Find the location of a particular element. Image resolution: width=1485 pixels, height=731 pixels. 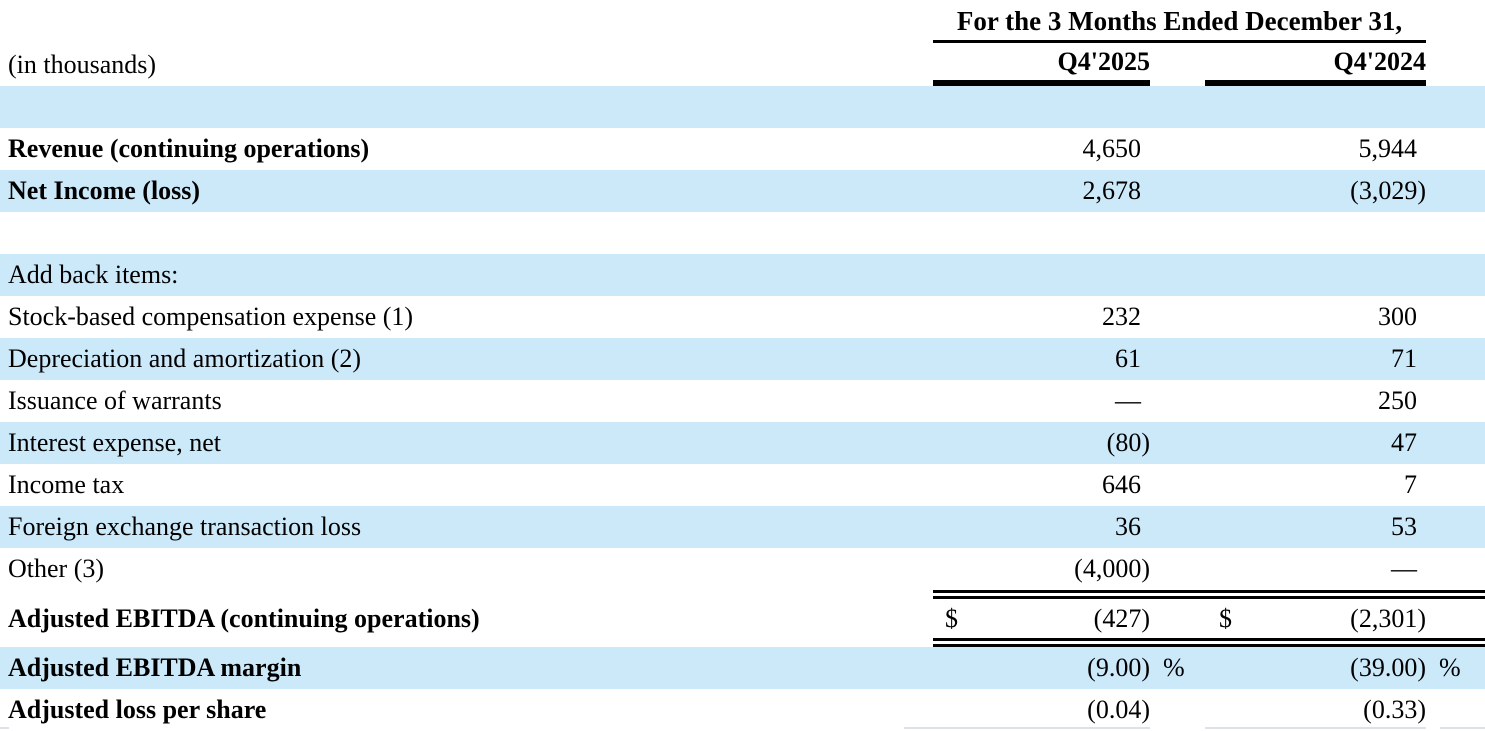

table-header-columns-row: (in thousands) Q4'2025 Q4'2024 is located at coordinates (742, 64).